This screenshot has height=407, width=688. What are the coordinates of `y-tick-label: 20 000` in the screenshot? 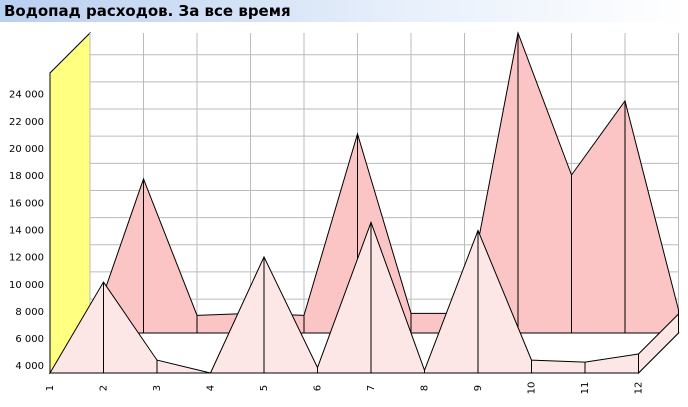 It's located at (26, 149).